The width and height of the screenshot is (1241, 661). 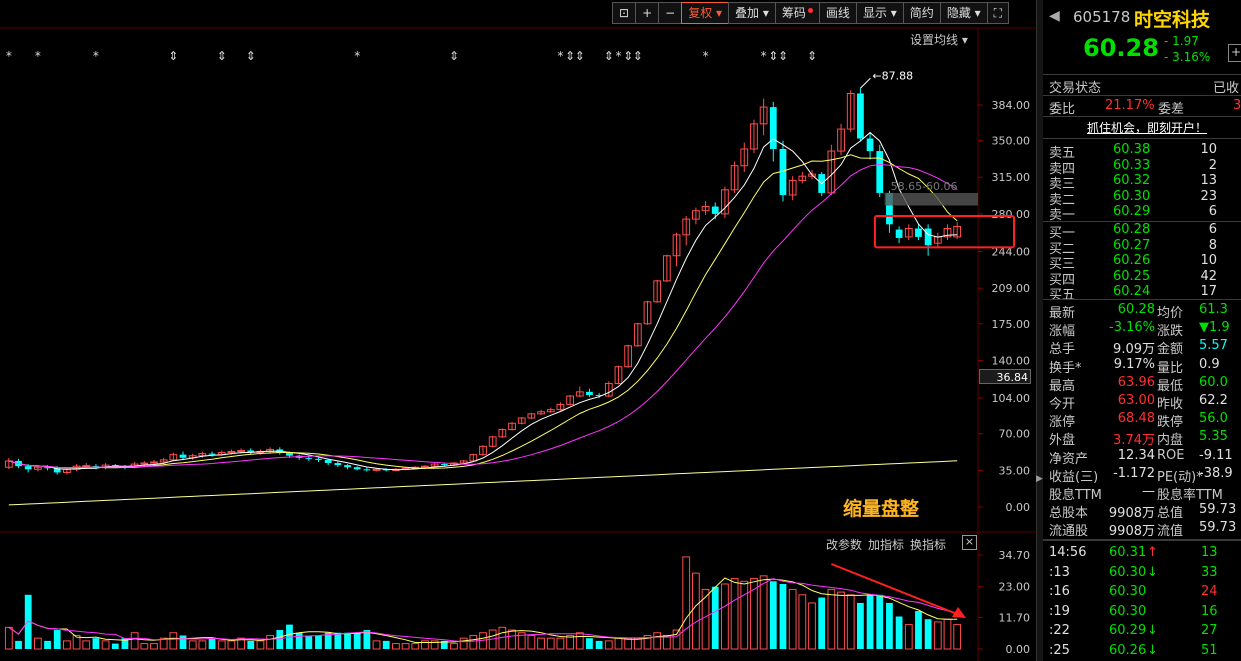 What do you see at coordinates (705, 13) in the screenshot?
I see `fuquan-button: 复权 ▾` at bounding box center [705, 13].